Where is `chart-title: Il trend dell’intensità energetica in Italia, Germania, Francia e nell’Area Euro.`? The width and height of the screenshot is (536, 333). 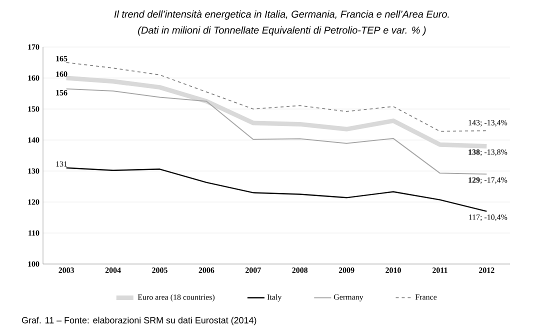 chart-title: Il trend dell’intensità energetica in Italia, Germania, Francia e nell’Area Euro. is located at coordinates (281, 15).